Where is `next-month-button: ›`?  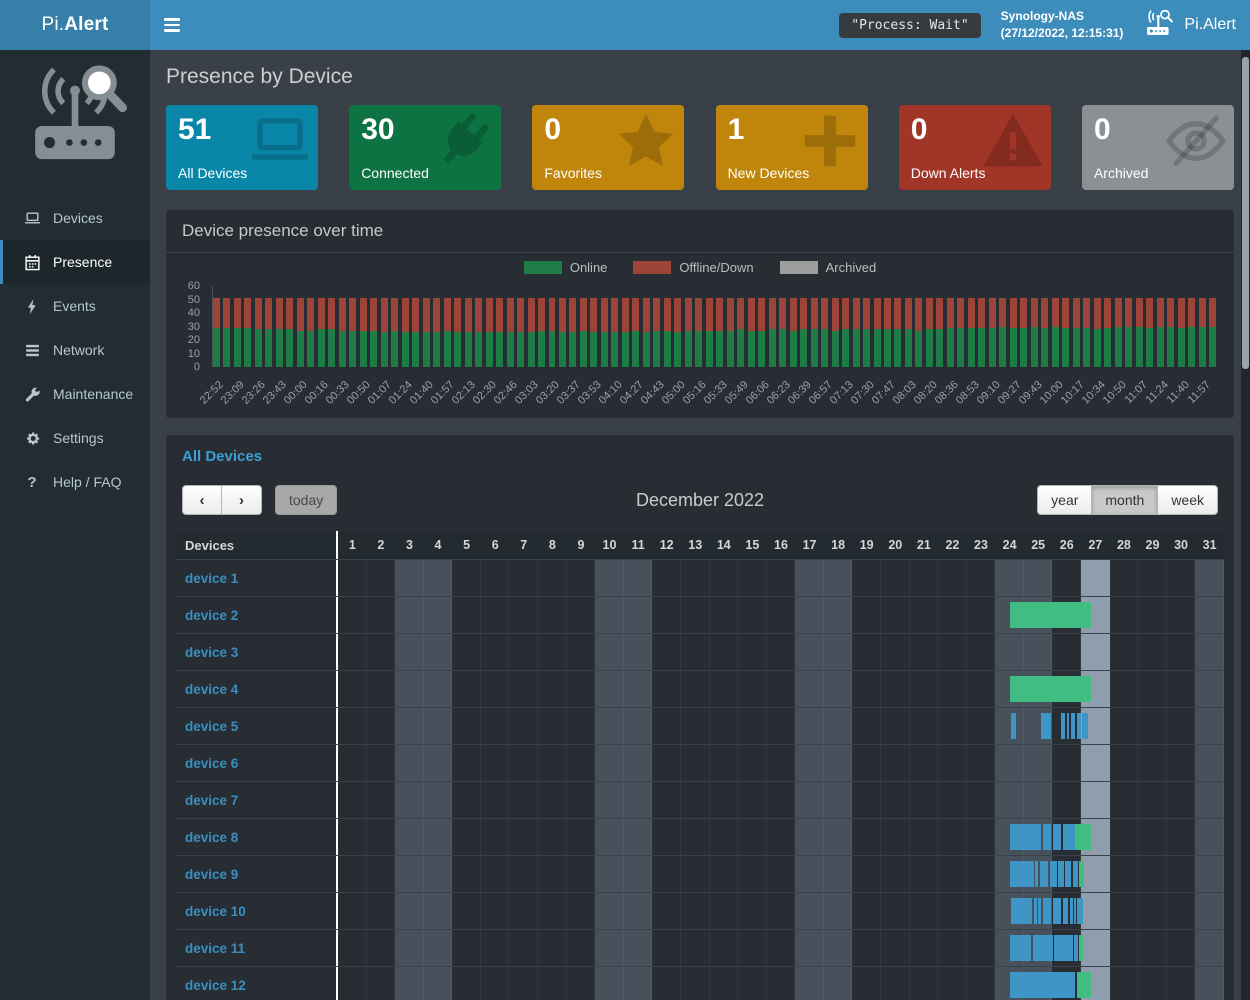
next-month-button: › is located at coordinates (242, 500).